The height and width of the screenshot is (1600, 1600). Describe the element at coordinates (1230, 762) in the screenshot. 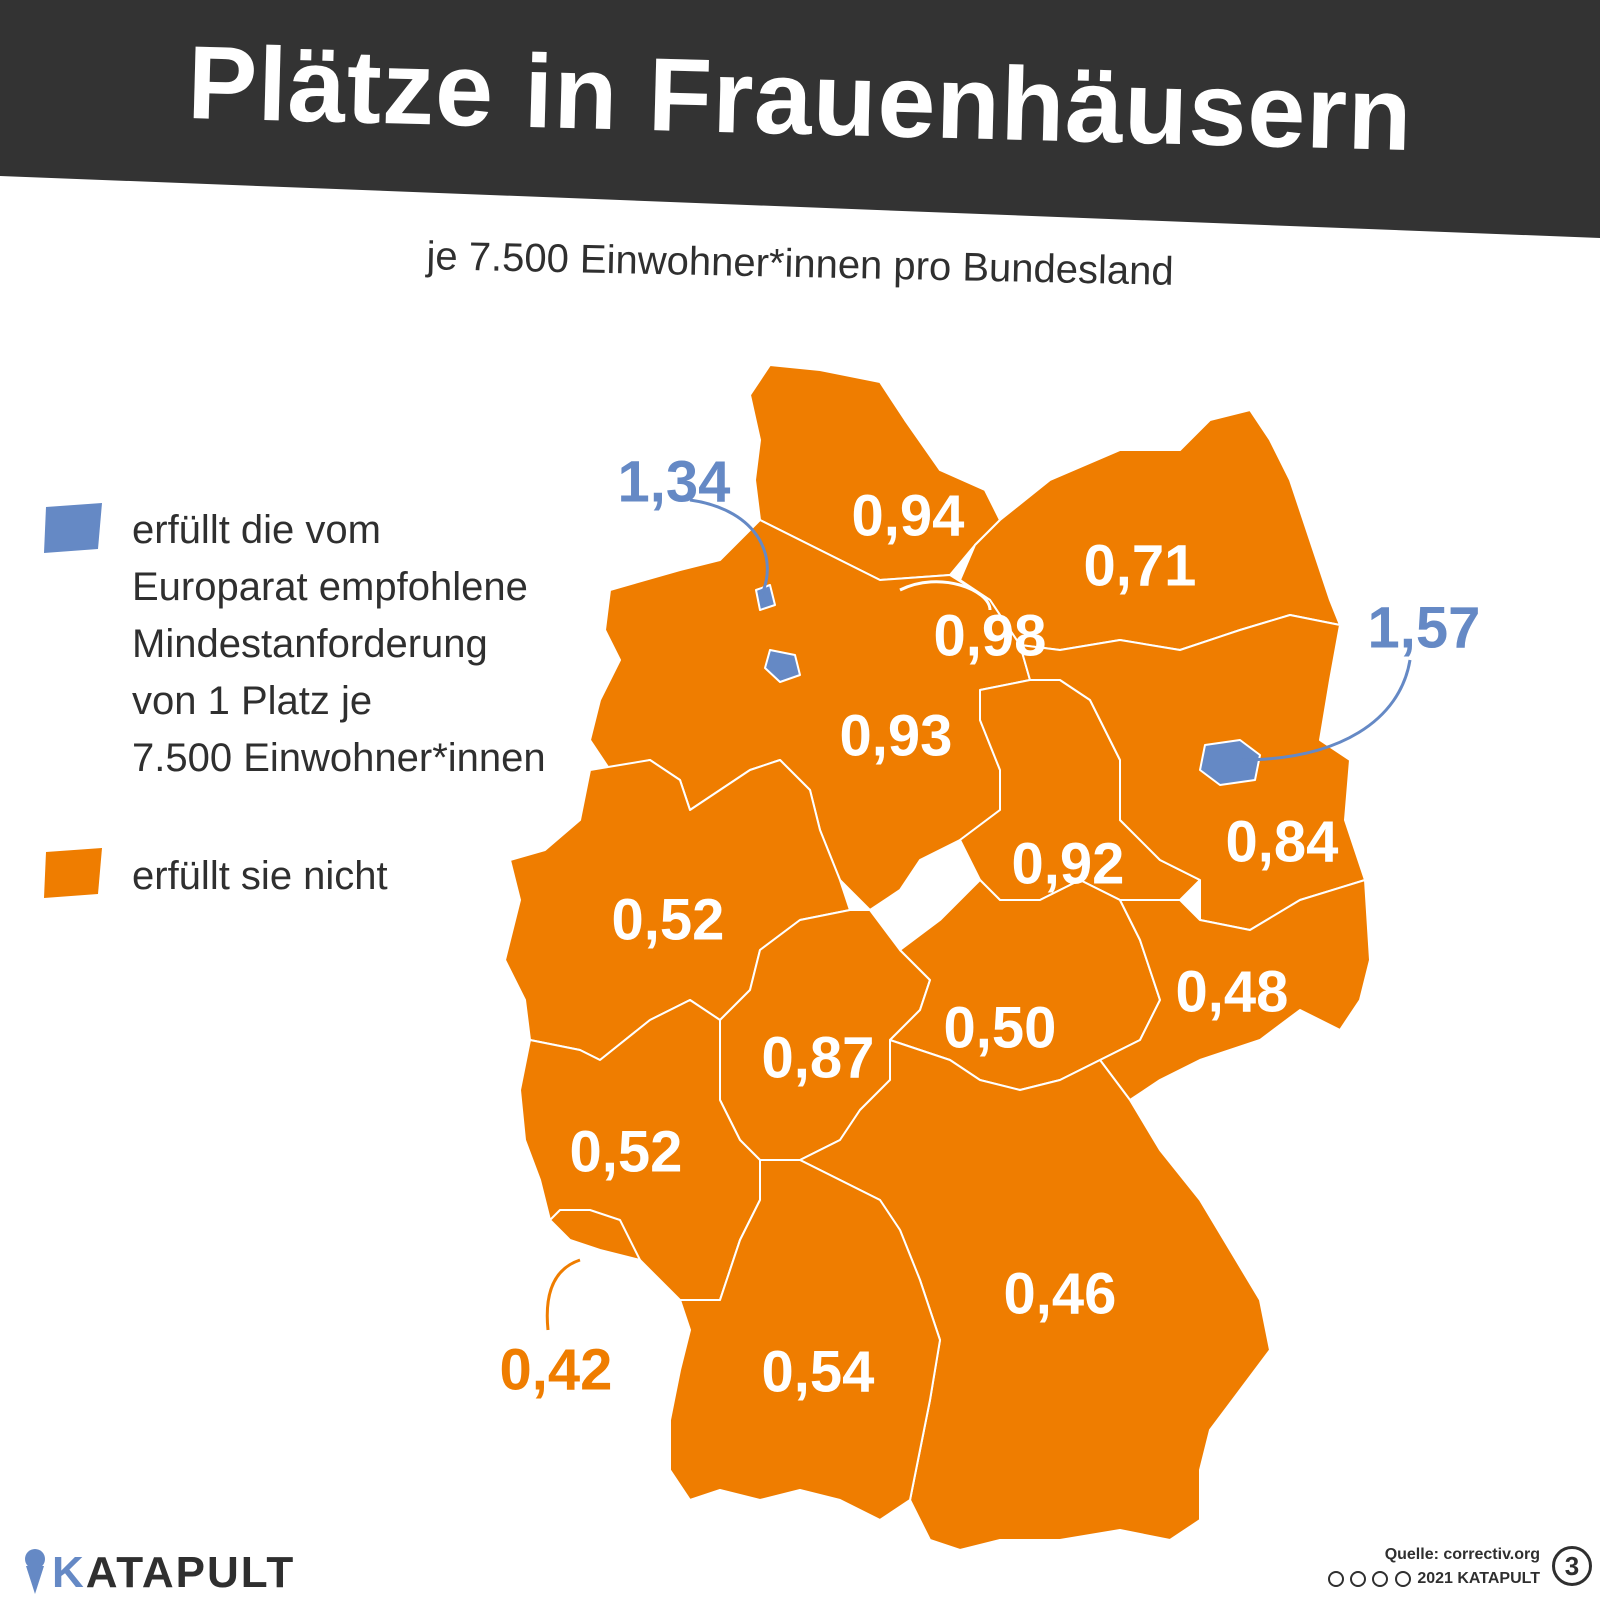

I see `state-berlin` at that location.